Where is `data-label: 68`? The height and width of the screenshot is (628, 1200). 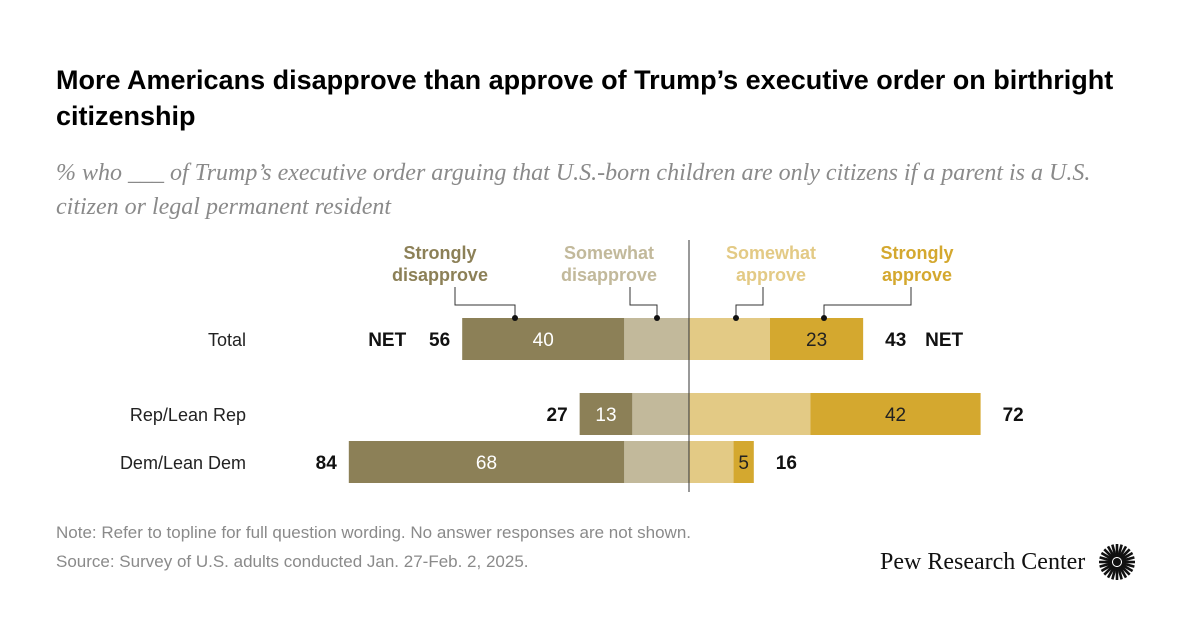 data-label: 68 is located at coordinates (486, 463).